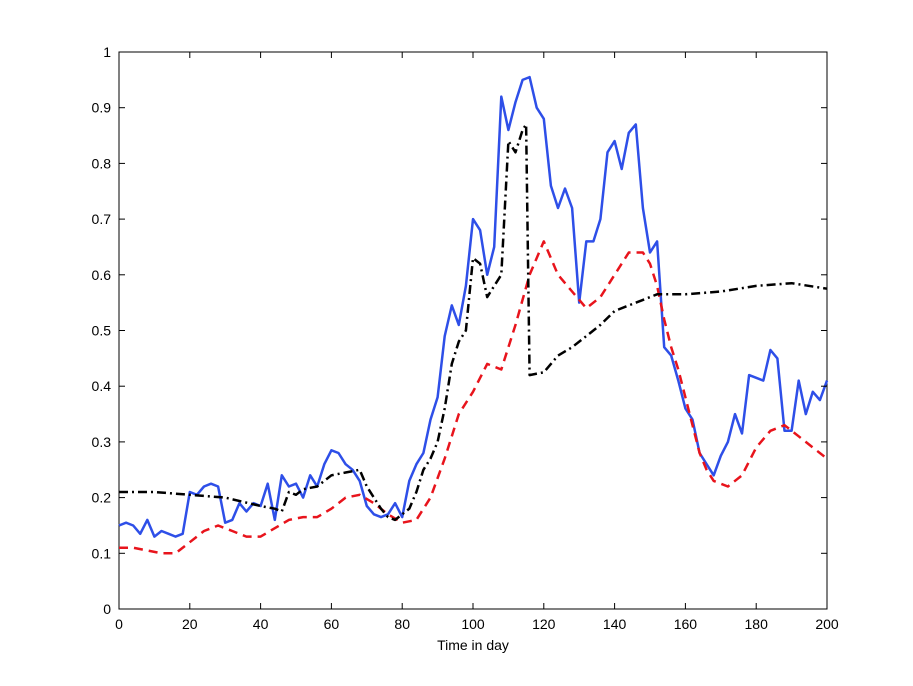 The height and width of the screenshot is (686, 913). What do you see at coordinates (102, 275) in the screenshot?
I see `y-tick-label: 0.6` at bounding box center [102, 275].